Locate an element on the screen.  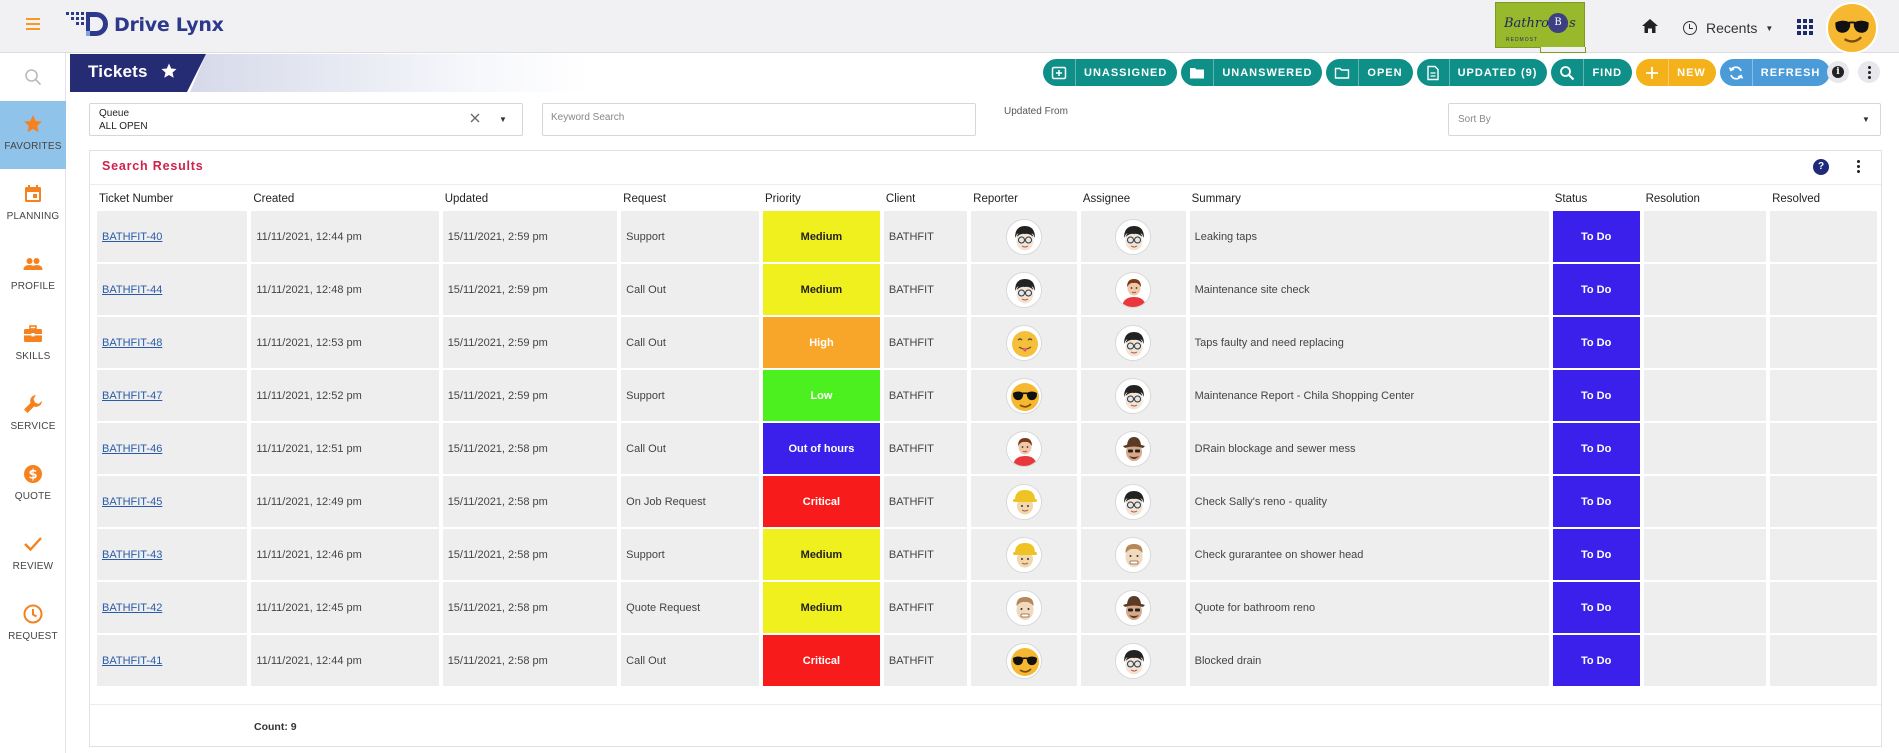
ticket-link: BATHFIT-46 is located at coordinates (132, 448).